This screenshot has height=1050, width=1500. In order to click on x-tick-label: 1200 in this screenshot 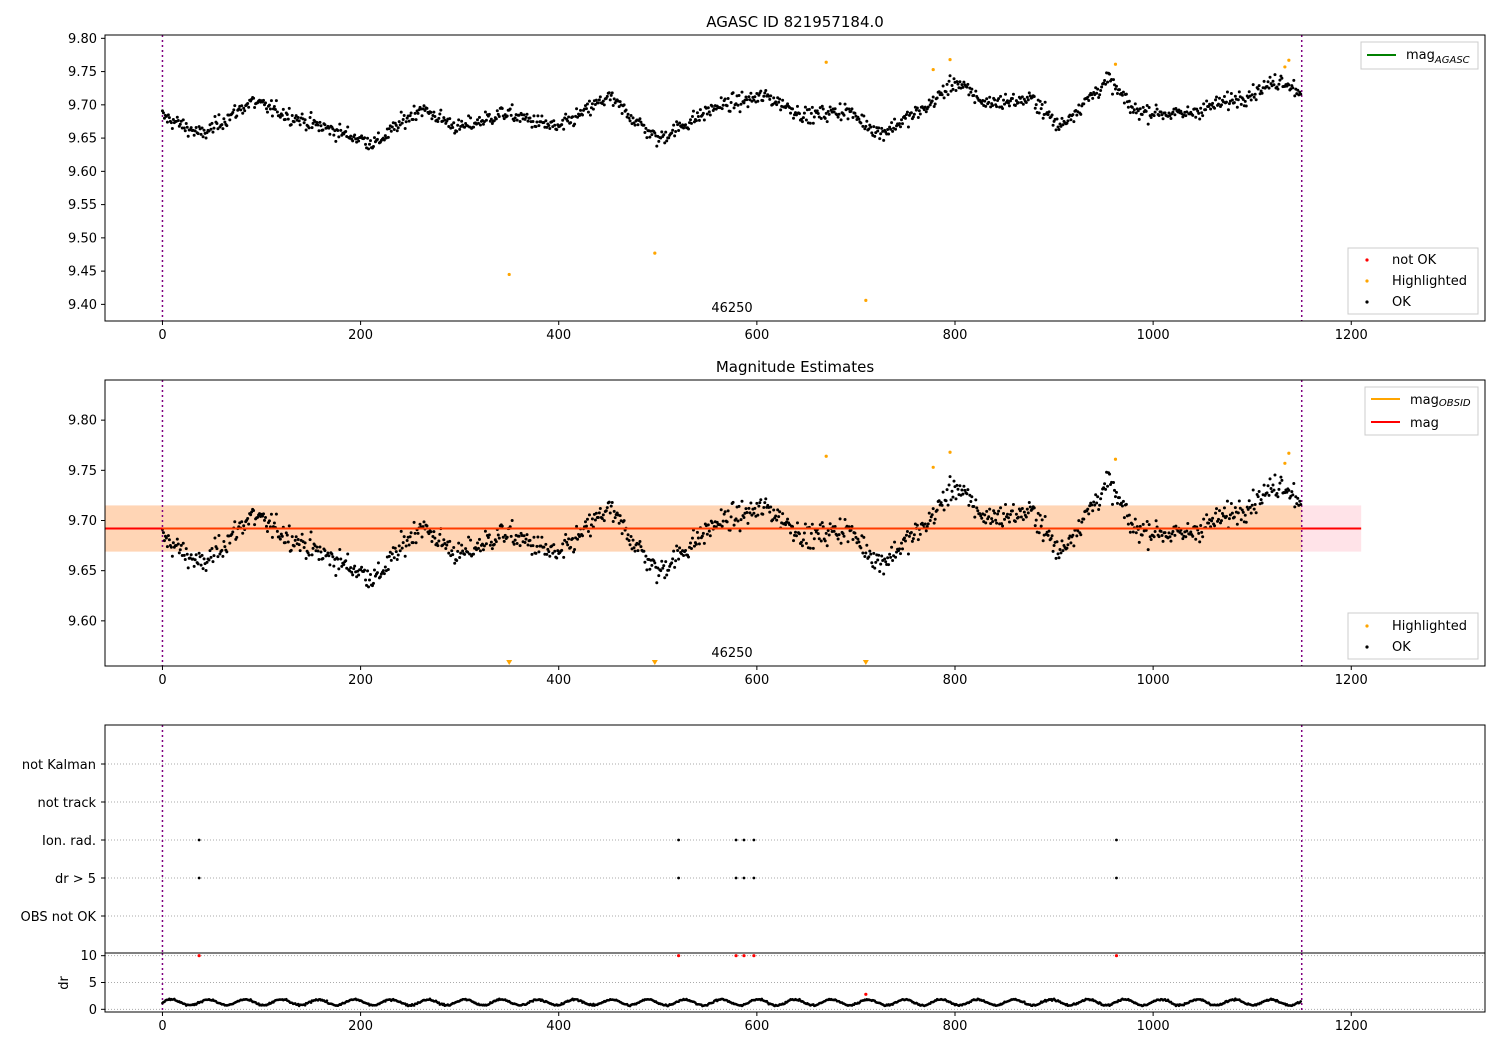, I will do `click(1351, 1026)`.